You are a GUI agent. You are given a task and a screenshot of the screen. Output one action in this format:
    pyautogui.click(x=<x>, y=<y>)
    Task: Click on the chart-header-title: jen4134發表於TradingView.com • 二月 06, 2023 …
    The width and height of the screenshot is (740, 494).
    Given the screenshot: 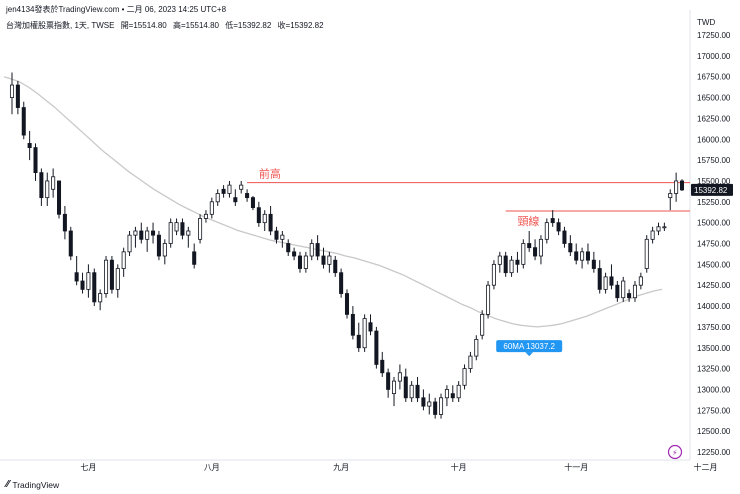 What is the action you would take?
    pyautogui.click(x=116, y=9)
    